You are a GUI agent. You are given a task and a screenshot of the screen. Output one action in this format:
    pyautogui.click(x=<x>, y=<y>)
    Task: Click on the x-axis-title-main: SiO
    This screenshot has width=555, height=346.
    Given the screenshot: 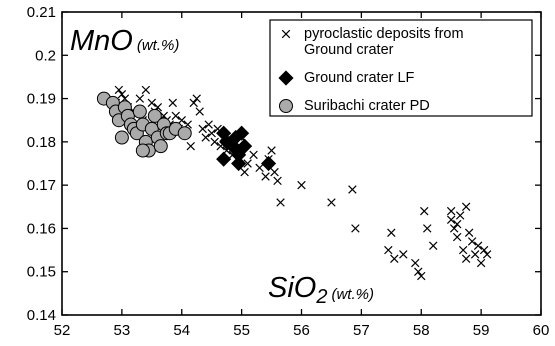 What is the action you would take?
    pyautogui.click(x=292, y=288)
    